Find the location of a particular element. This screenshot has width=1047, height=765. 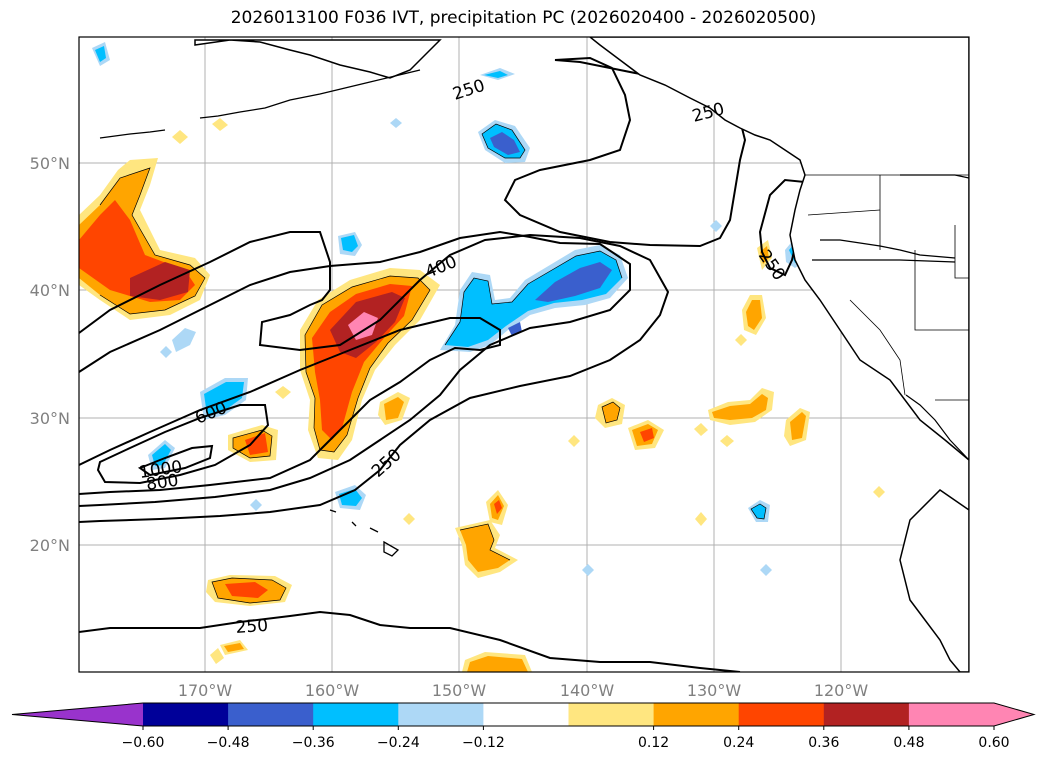

colorbar-tick-label: −0.36 is located at coordinates (313, 743).